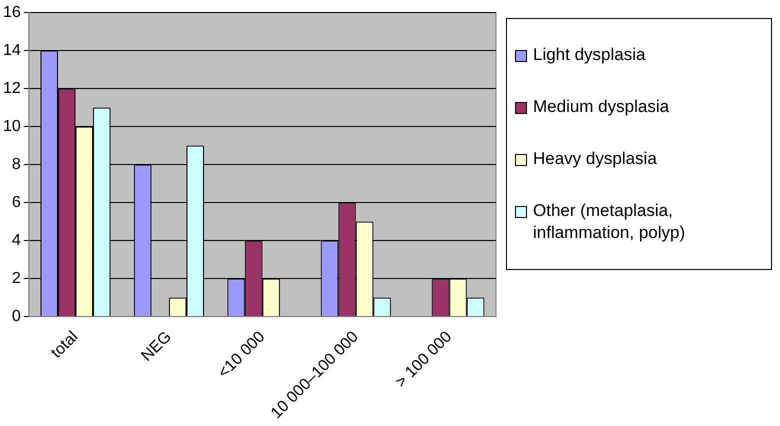 The width and height of the screenshot is (780, 426). What do you see at coordinates (16, 317) in the screenshot?
I see `y-tick-label: 0` at bounding box center [16, 317].